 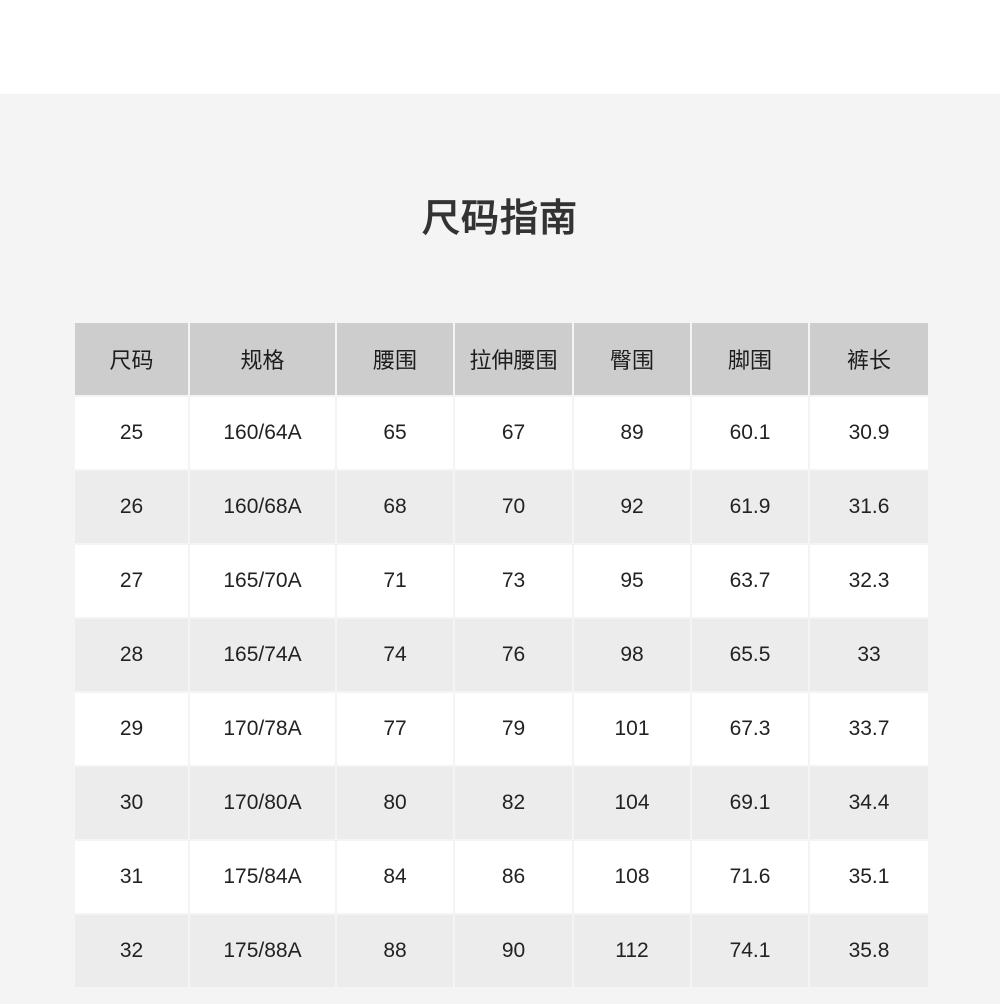 I want to click on cell-size: 26, so click(x=131, y=507).